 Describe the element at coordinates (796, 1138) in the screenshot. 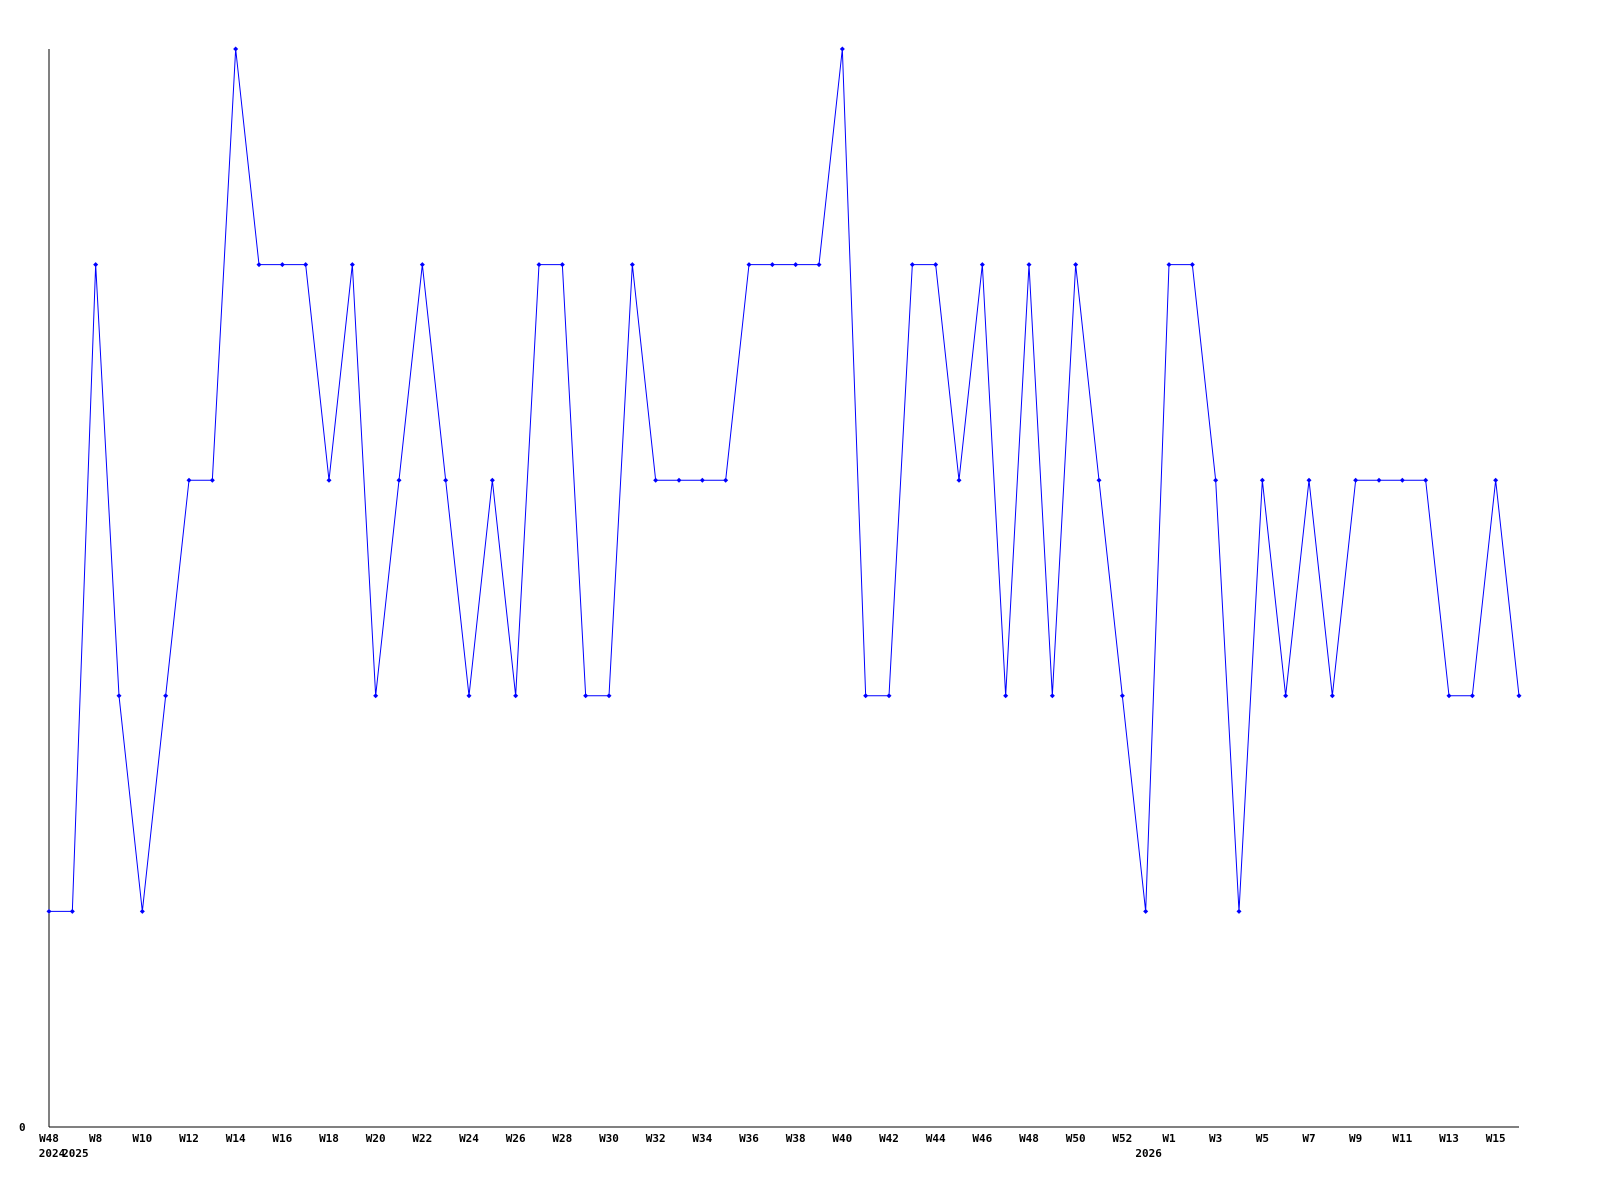

I see `x-tick-label: W38` at that location.